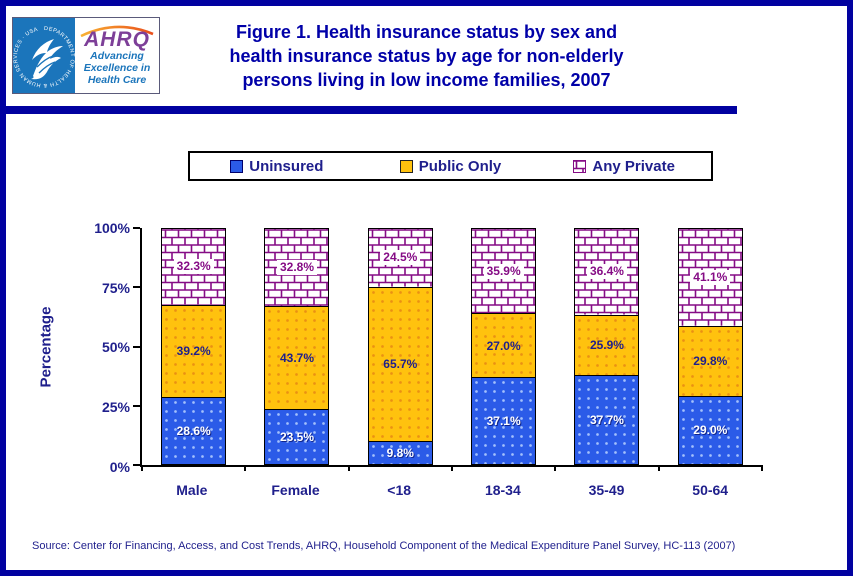 This screenshot has height=576, width=853. I want to click on bar-value-label: 41.1%, so click(710, 277).